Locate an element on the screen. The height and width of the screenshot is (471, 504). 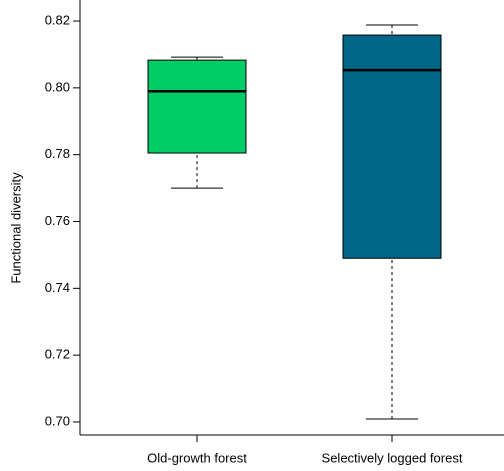
y-tick-label: 0.74 is located at coordinates (57, 287).